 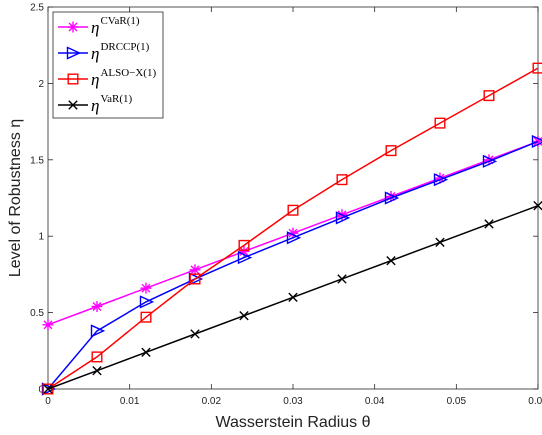 I want to click on legend-label-sup: DRCCP(1), so click(x=124, y=47).